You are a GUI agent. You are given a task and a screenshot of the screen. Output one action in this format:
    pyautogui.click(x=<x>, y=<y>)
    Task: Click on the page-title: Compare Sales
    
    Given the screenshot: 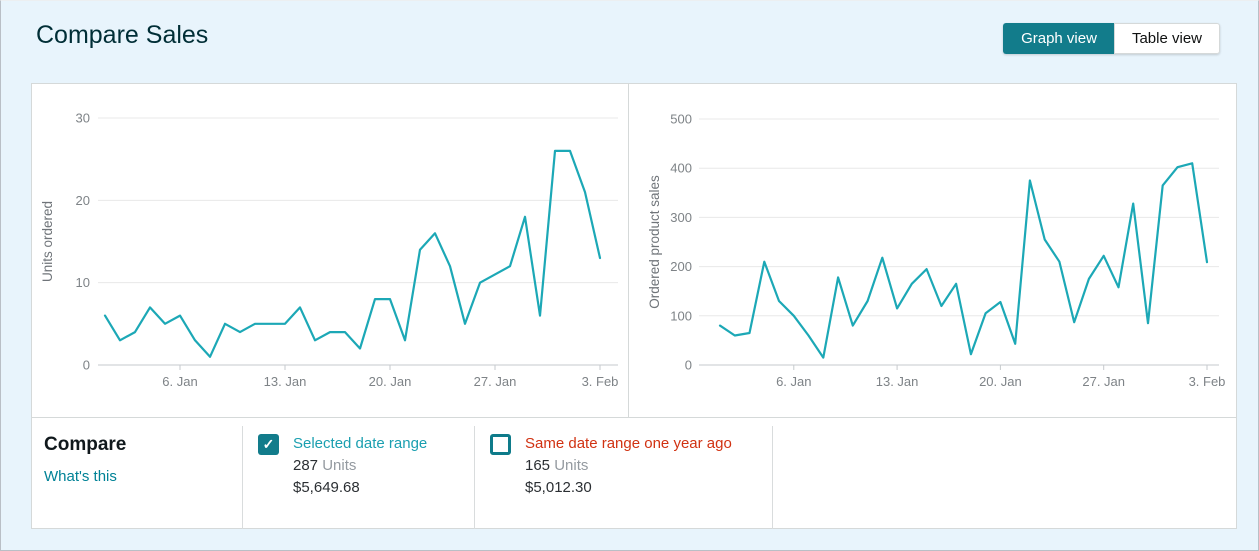 What is the action you would take?
    pyautogui.click(x=122, y=35)
    